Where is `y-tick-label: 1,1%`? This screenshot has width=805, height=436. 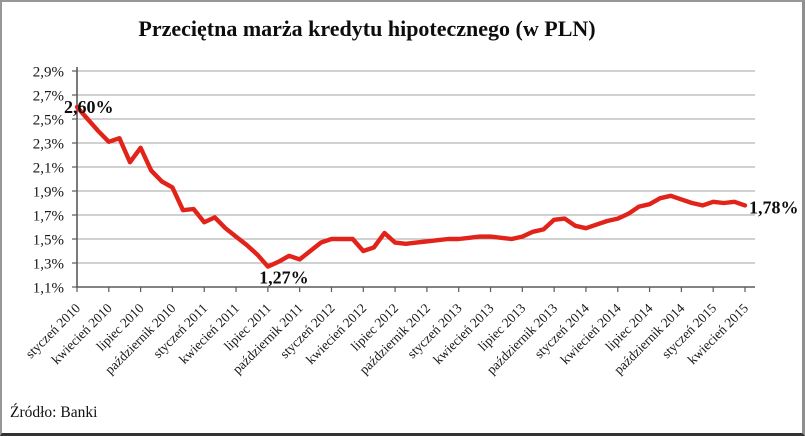
y-tick-label: 1,1% is located at coordinates (48, 289).